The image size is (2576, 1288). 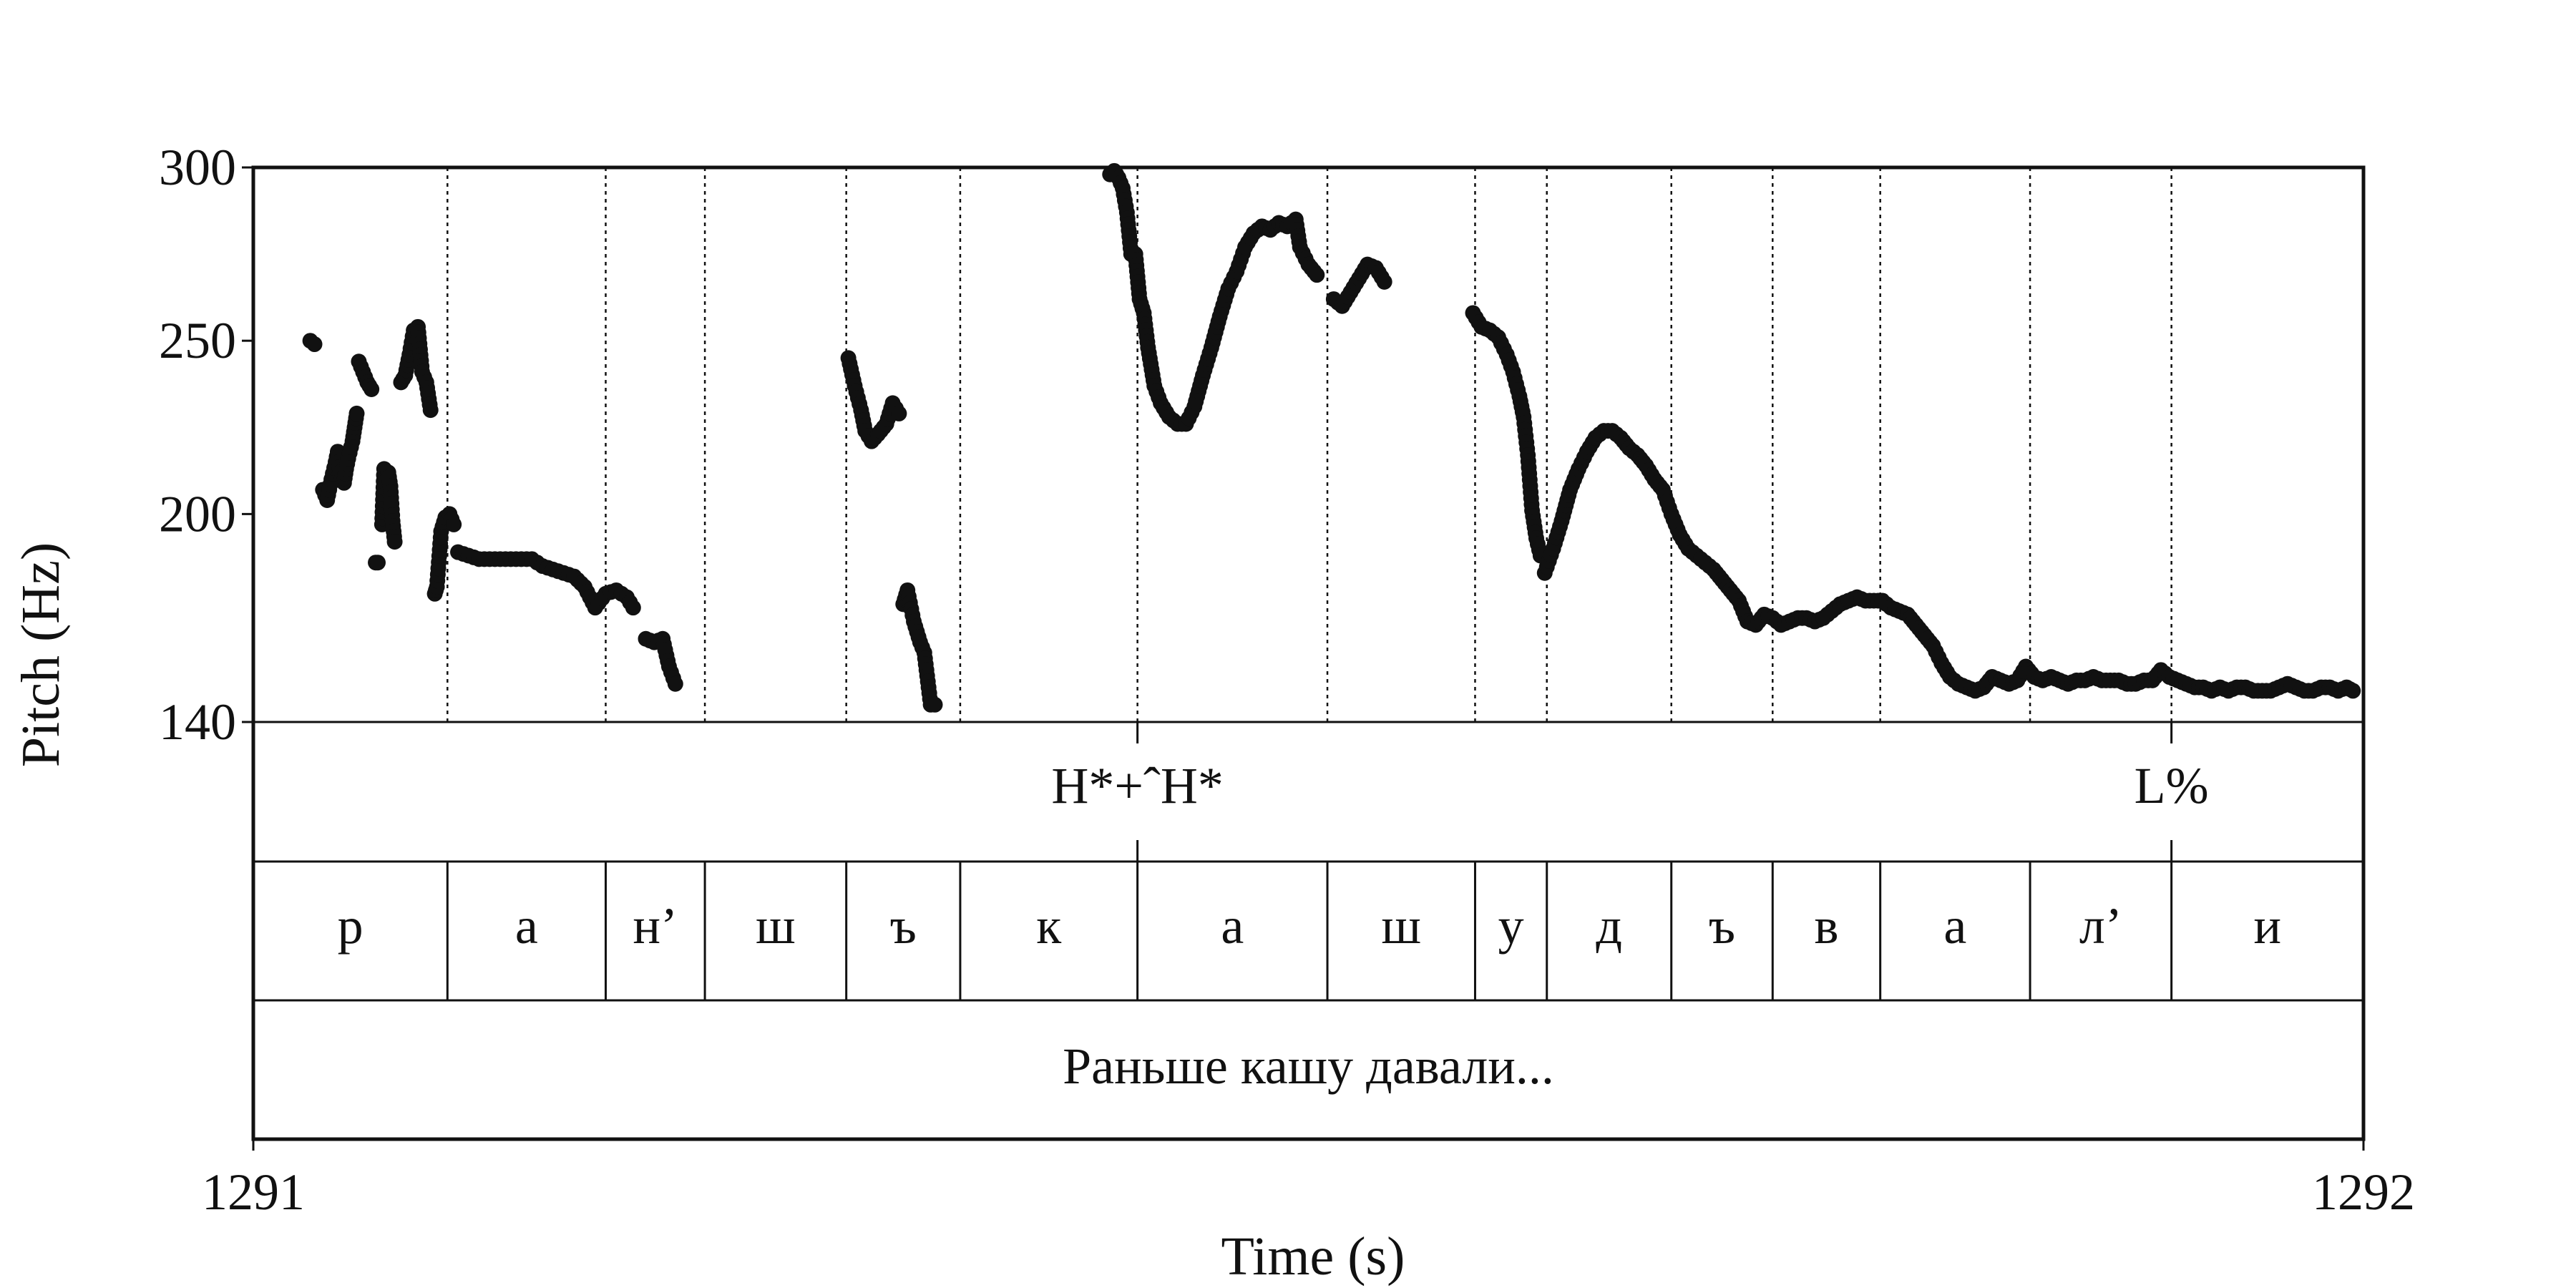 What do you see at coordinates (197, 340) in the screenshot?
I see `y-tick-label: 250` at bounding box center [197, 340].